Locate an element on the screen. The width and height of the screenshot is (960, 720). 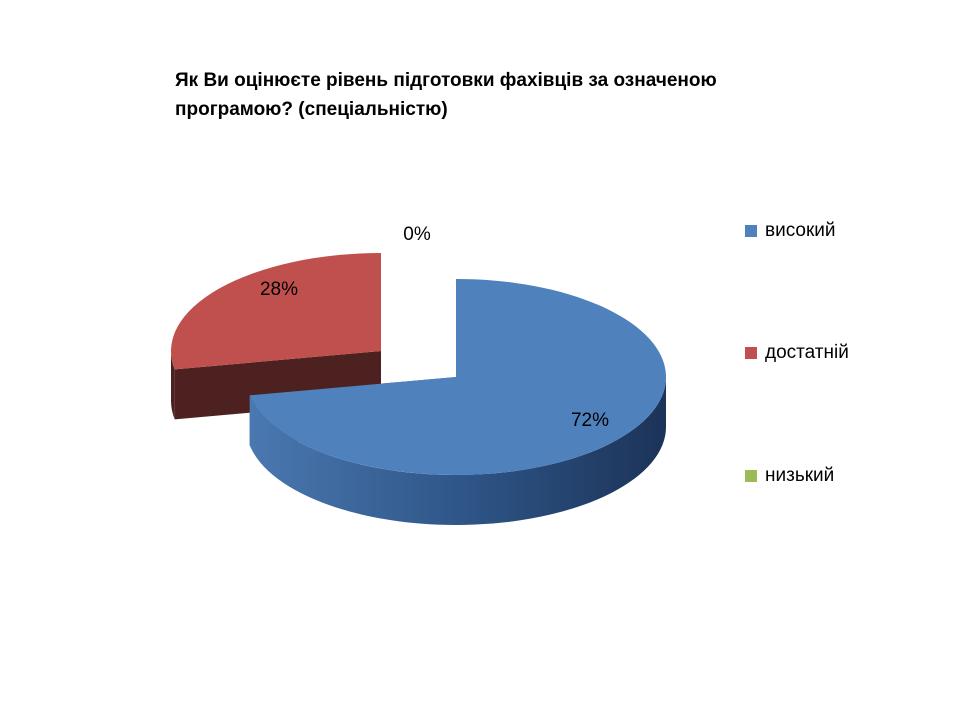
pie-slice-sufficient-top is located at coordinates (276, 311).